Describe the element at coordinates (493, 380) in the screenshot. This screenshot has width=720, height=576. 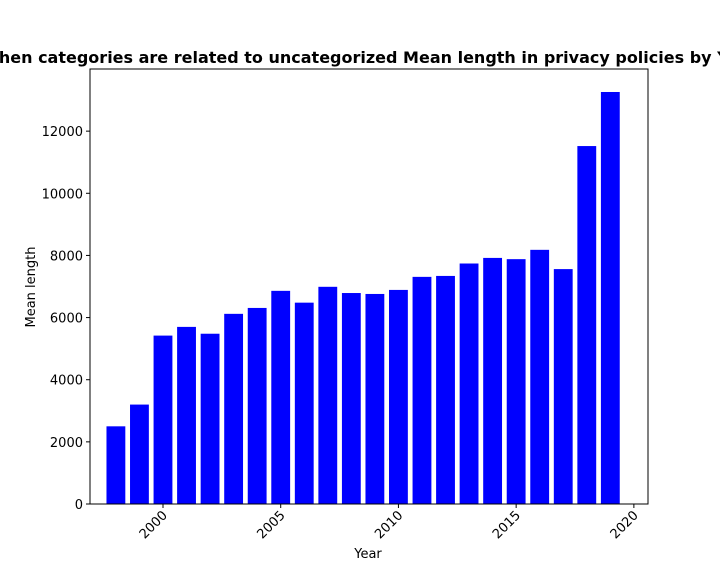
I see `bar-2014` at that location.